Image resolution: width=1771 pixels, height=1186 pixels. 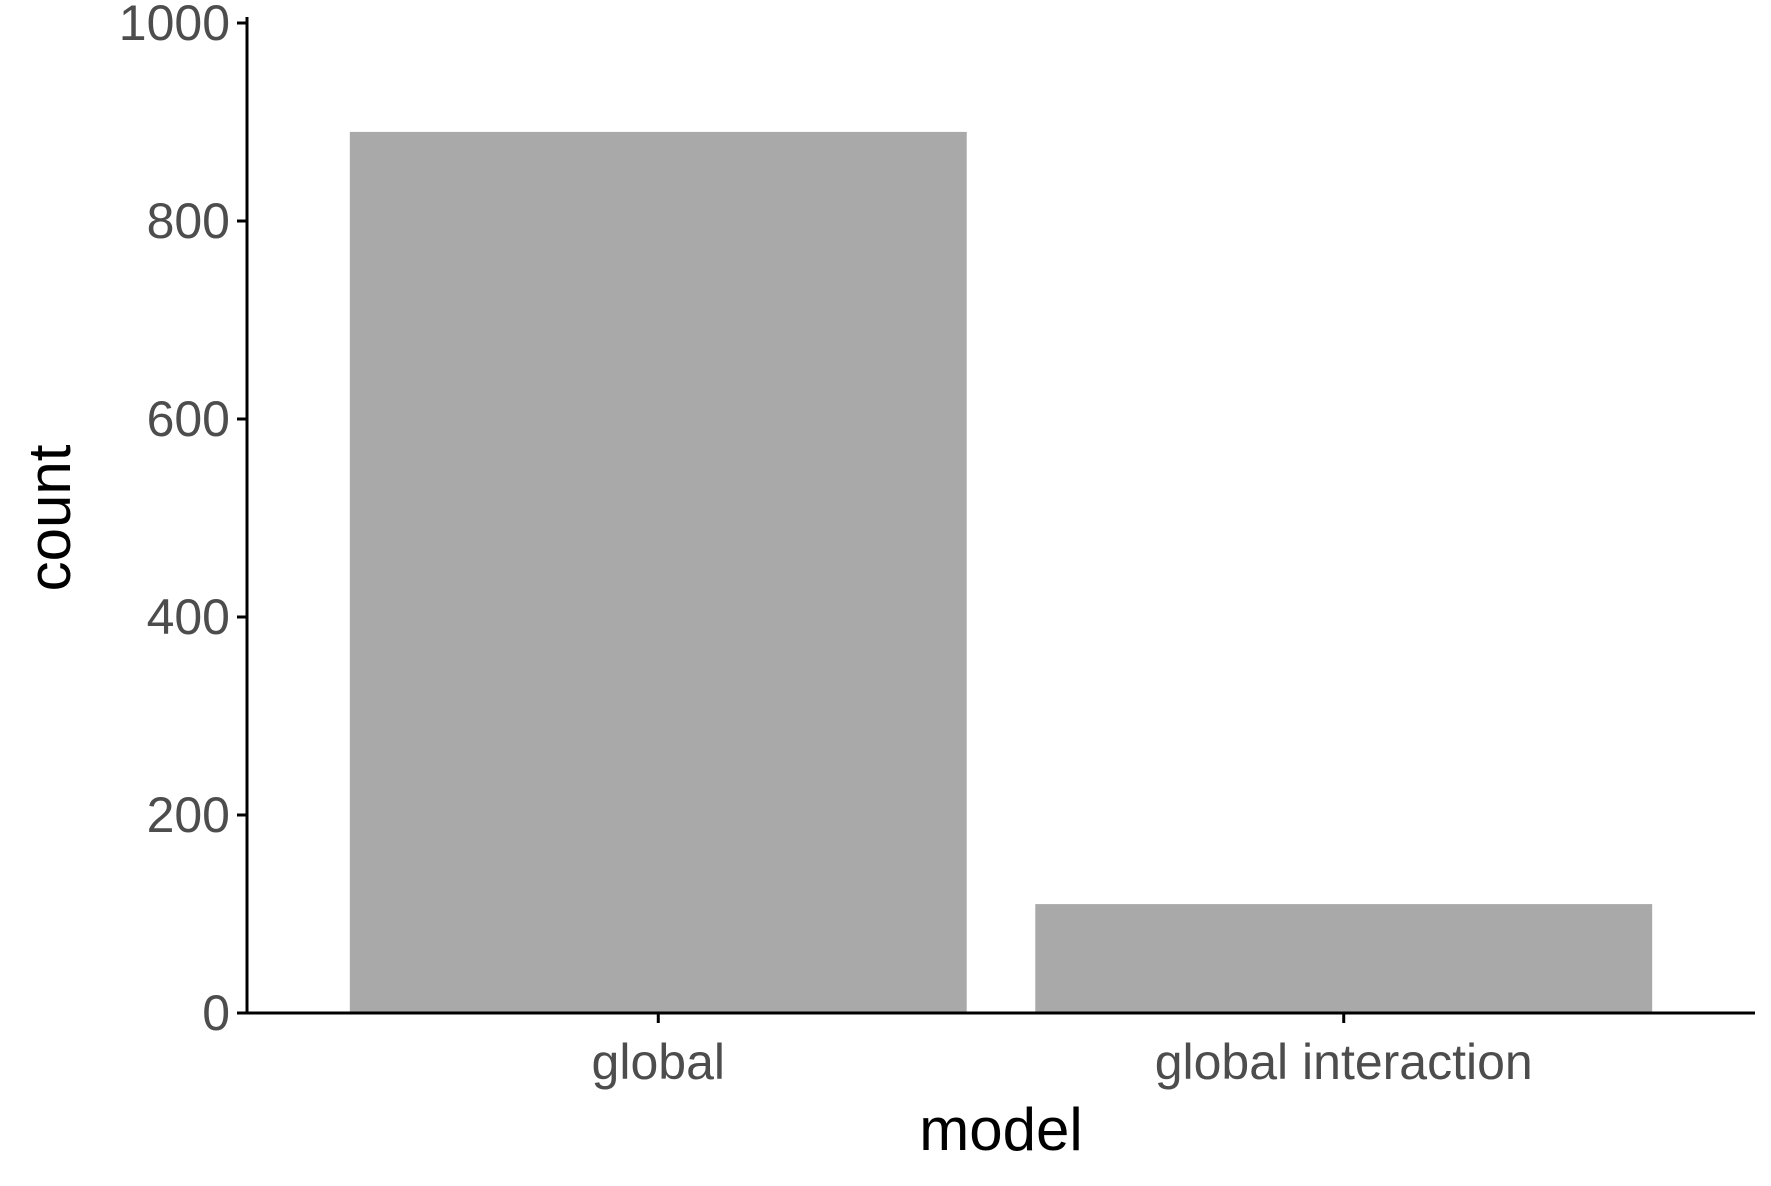 What do you see at coordinates (188, 419) in the screenshot?
I see `y-tick-label: 600` at bounding box center [188, 419].